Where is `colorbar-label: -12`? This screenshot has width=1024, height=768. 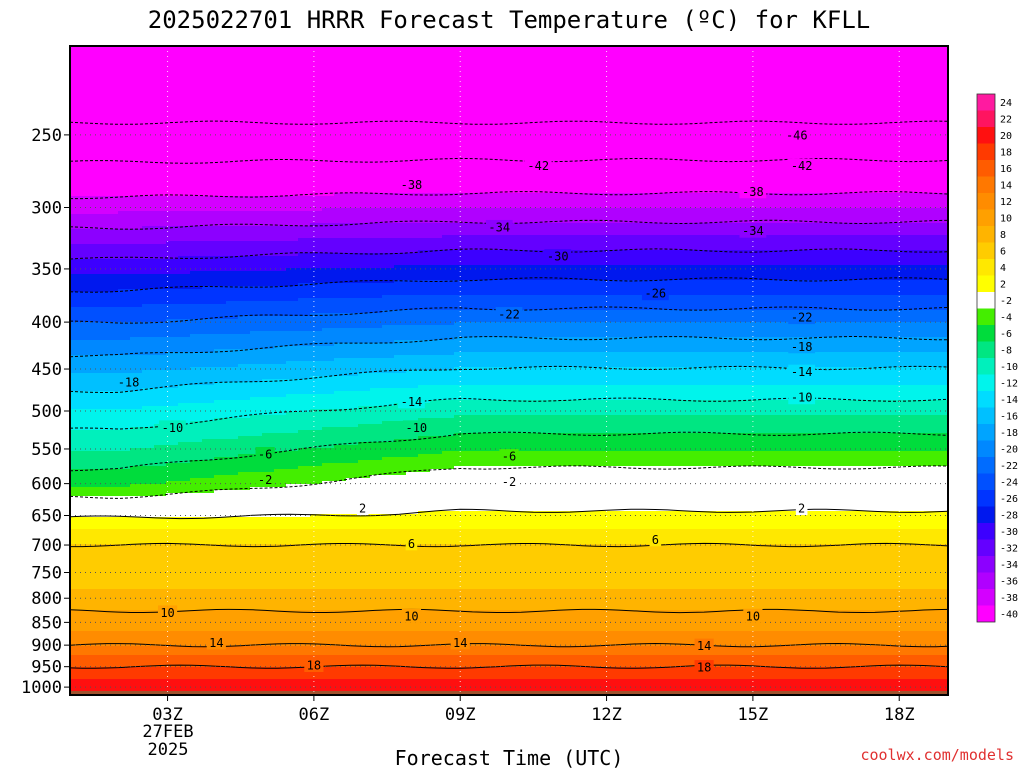
colorbar-label: -12 is located at coordinates (1009, 384).